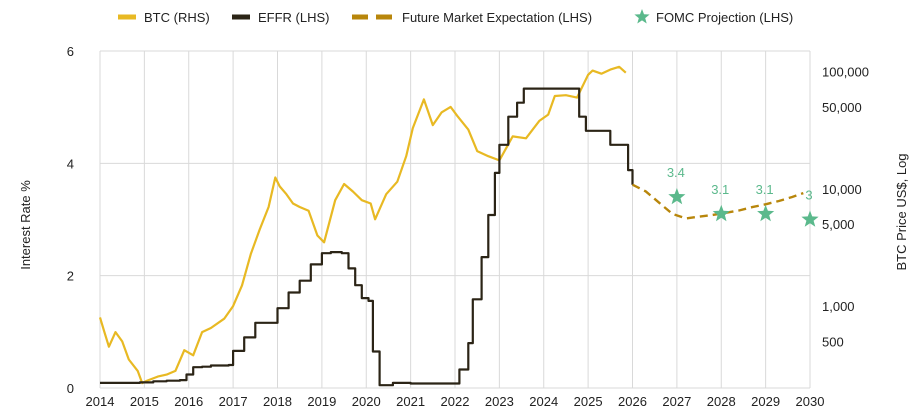  What do you see at coordinates (177, 17) in the screenshot?
I see `legend-label: BTC (RHS)` at bounding box center [177, 17].